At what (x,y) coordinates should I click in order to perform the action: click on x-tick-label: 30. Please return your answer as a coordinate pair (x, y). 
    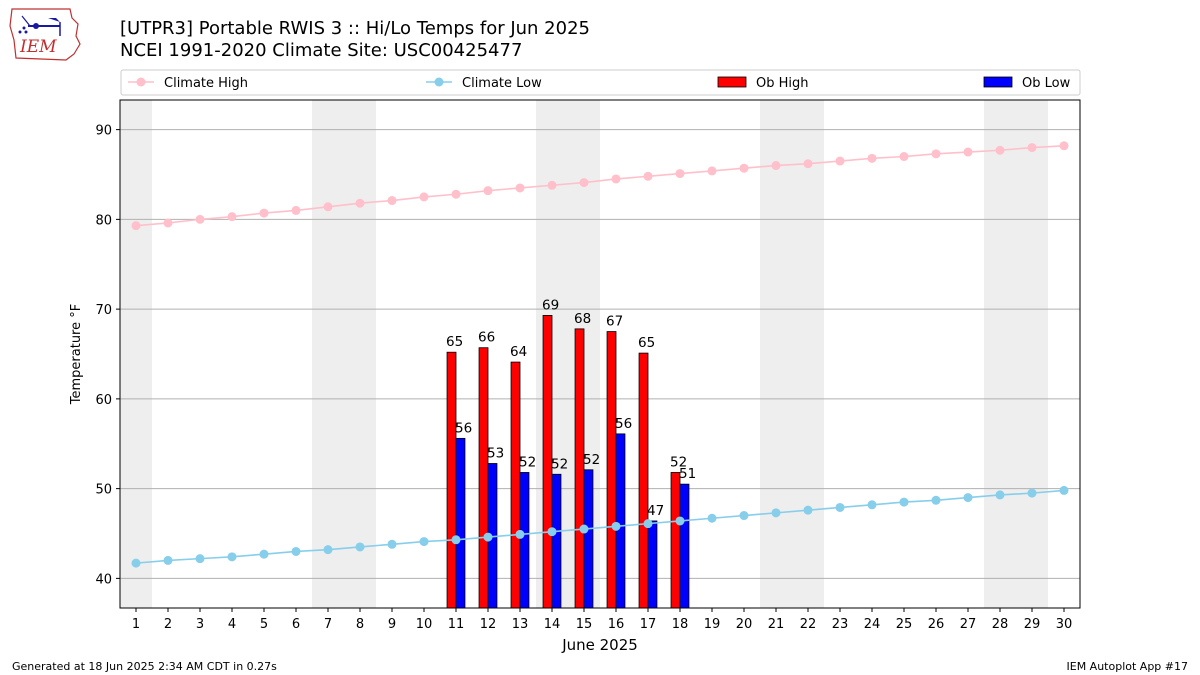
    Looking at the image, I should click on (1064, 624).